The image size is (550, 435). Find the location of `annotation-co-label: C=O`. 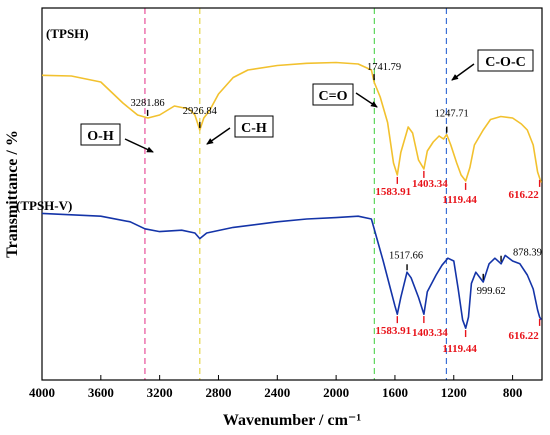

annotation-co-label: C=O is located at coordinates (333, 96).